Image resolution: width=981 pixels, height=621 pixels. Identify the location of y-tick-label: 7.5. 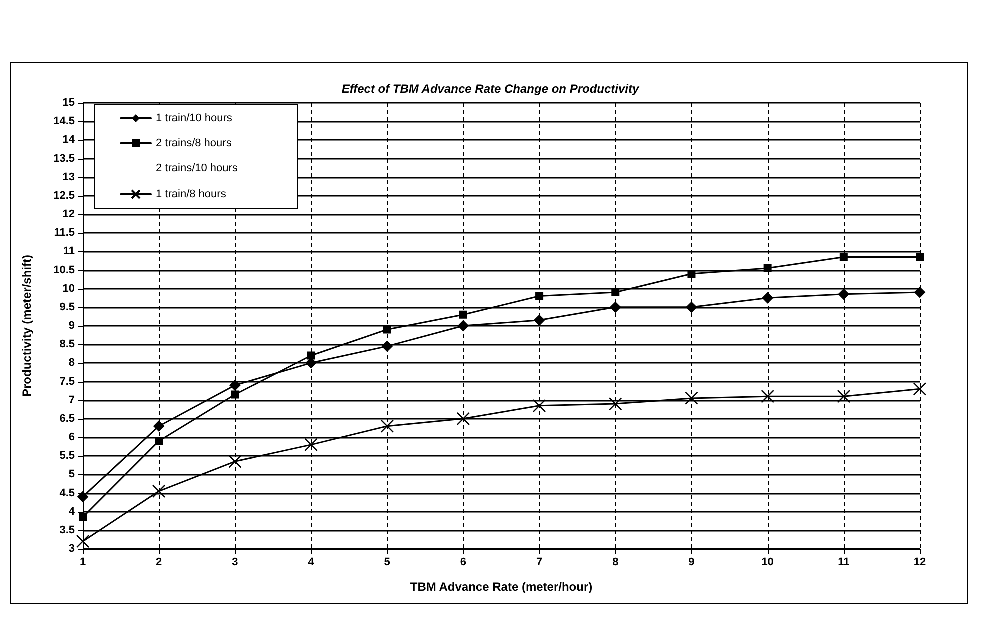
(67, 382).